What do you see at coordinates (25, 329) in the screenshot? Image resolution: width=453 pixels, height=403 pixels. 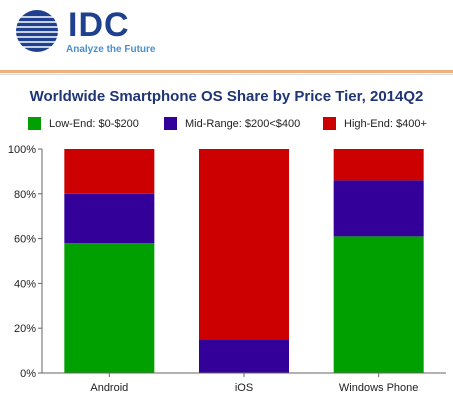 I see `y-tick-label: 20%` at bounding box center [25, 329].